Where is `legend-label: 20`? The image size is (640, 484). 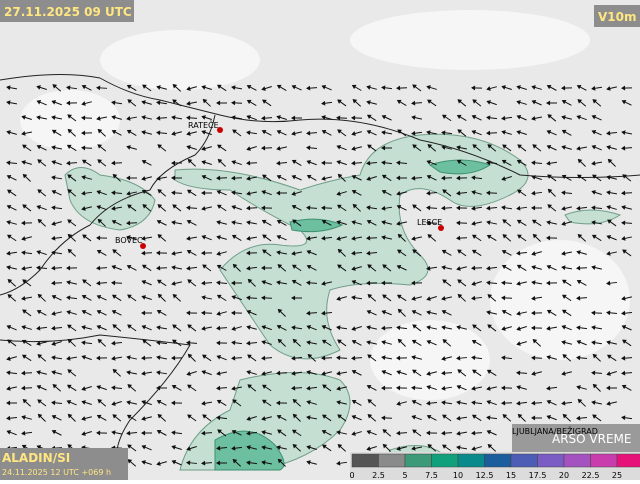 legend-label: 20 is located at coordinates (564, 475).